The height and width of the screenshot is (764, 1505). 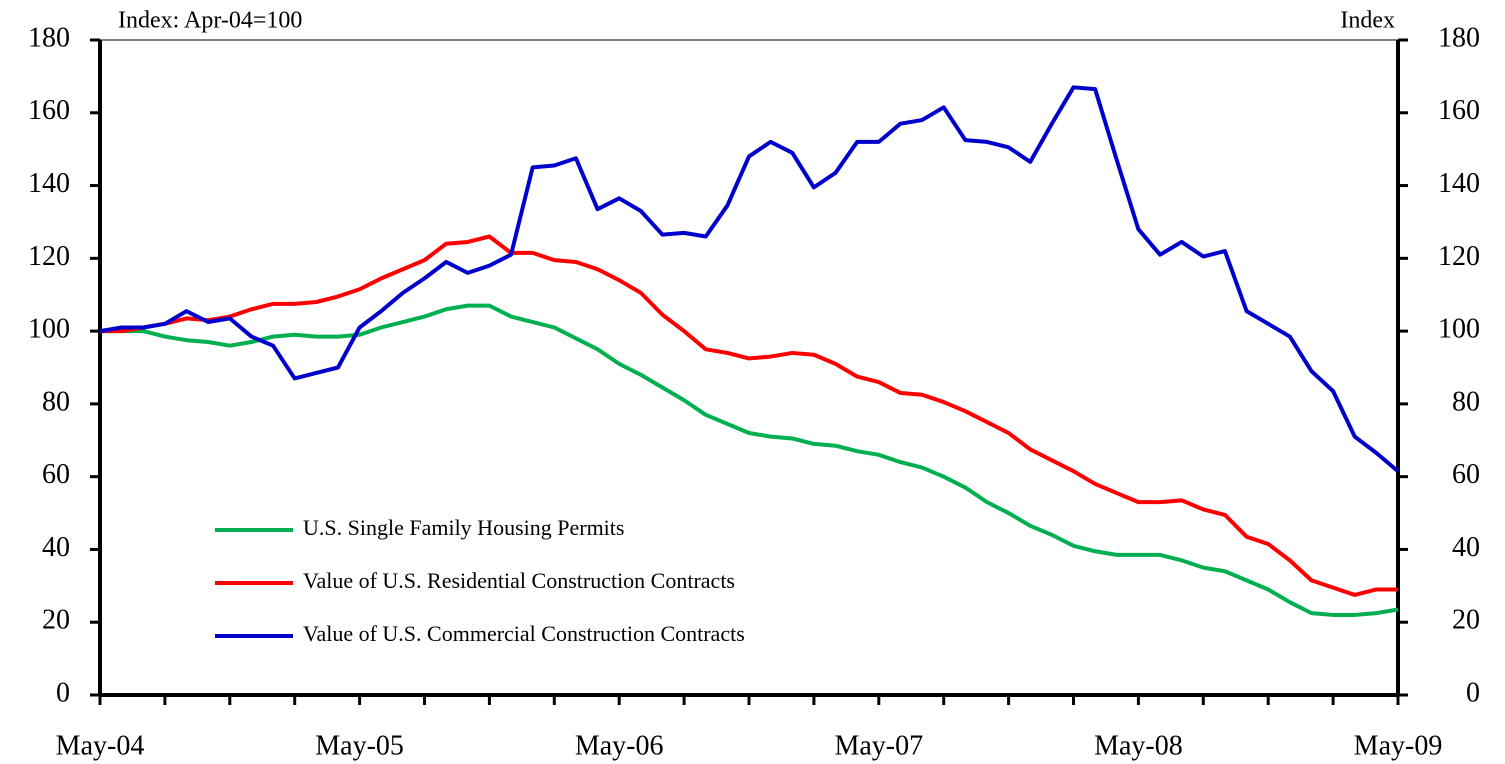 I want to click on y2-tick-label: 140, so click(x=1459, y=183).